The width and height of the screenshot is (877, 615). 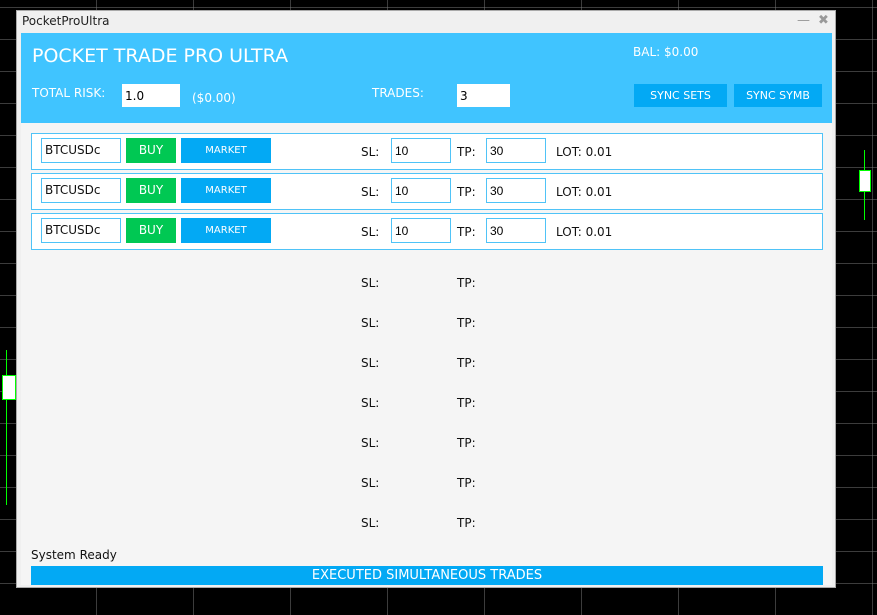 What do you see at coordinates (680, 95) in the screenshot?
I see `sync-sets-button: SYNC SETS` at bounding box center [680, 95].